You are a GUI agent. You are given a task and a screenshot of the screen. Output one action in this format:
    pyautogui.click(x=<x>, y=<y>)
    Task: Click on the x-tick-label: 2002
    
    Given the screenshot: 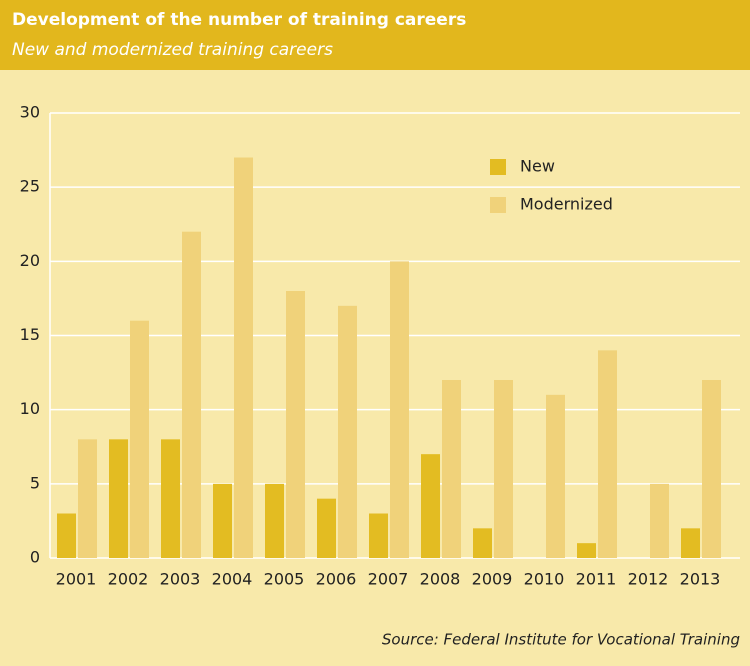 What is the action you would take?
    pyautogui.click(x=128, y=579)
    